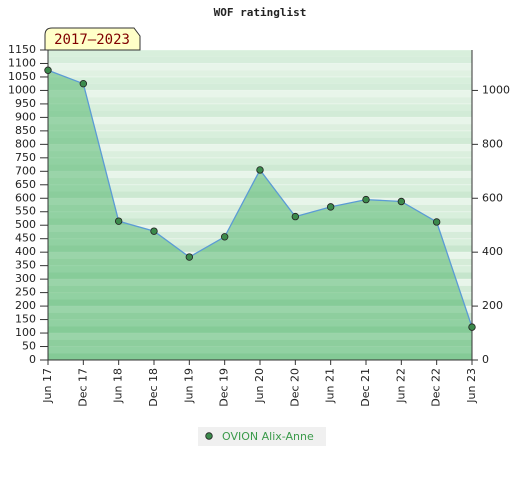 The width and height of the screenshot is (520, 480). What do you see at coordinates (22, 76) in the screenshot?
I see `y-tick-label: 1050` at bounding box center [22, 76].